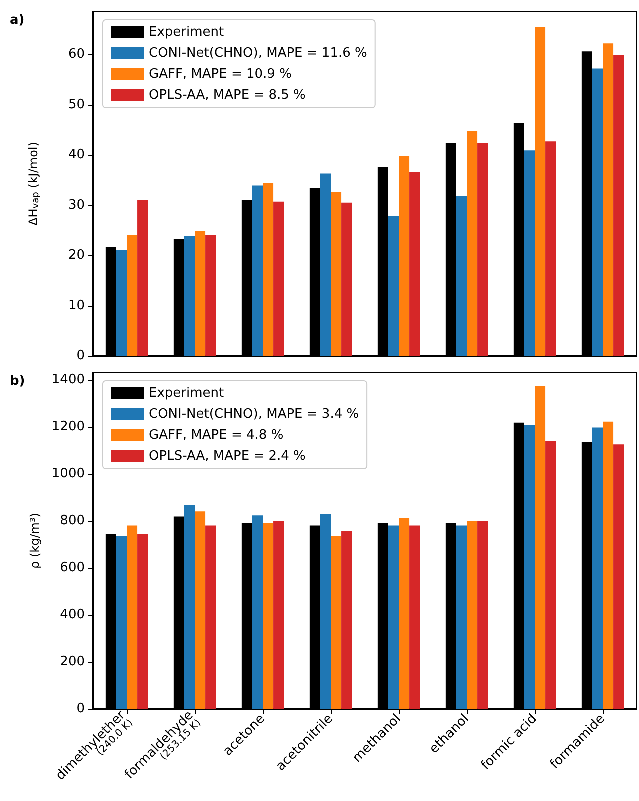  What do you see at coordinates (227, 456) in the screenshot?
I see `legend-label: OPLS-AA, MAPE = 2.4 %` at bounding box center [227, 456].